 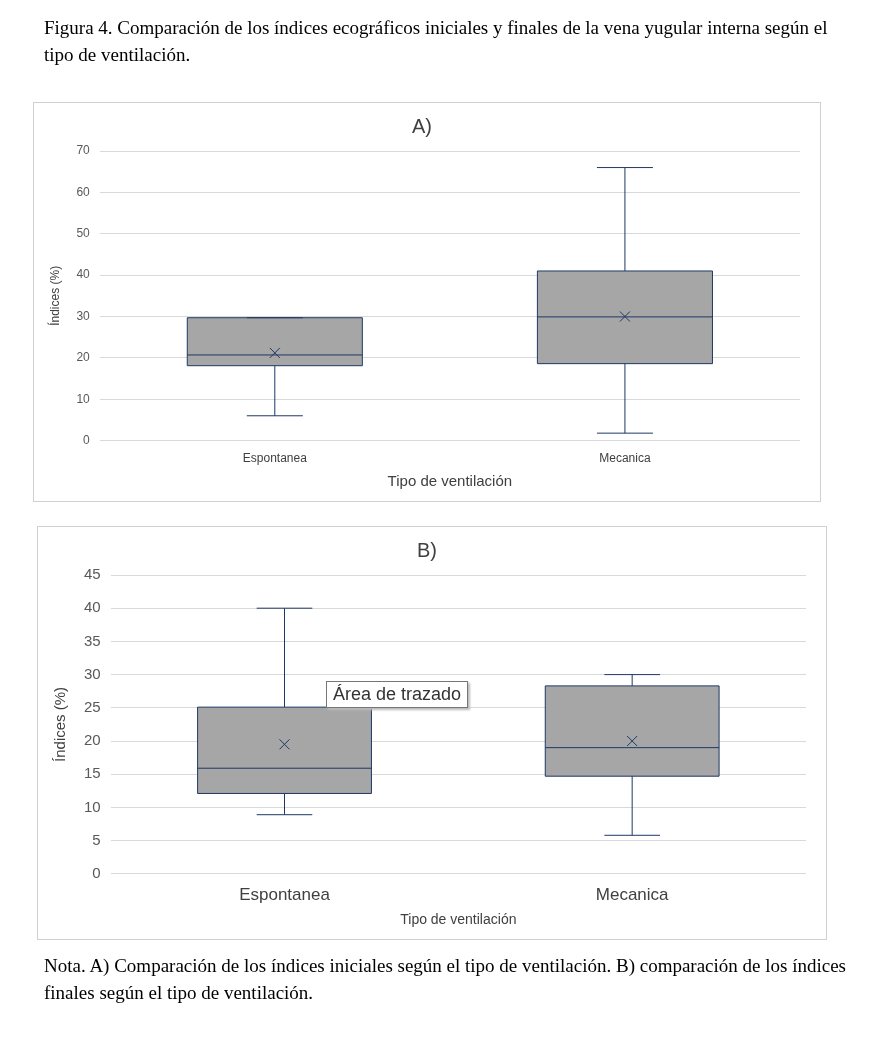 I want to click on y-tick-label: 70, so click(x=83, y=150).